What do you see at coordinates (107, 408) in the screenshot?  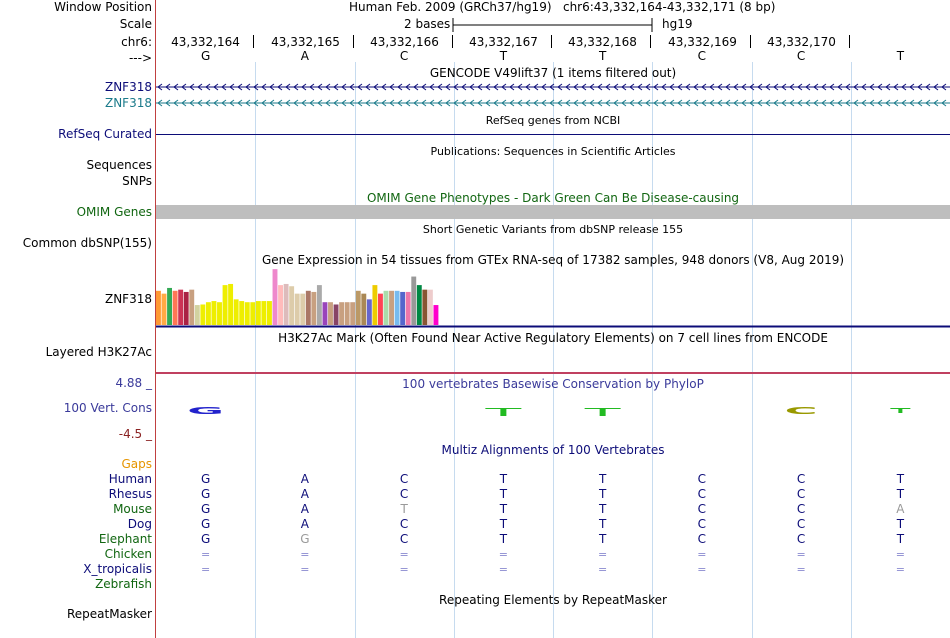 I see `phylop-label: 100 Vert. Cons` at bounding box center [107, 408].